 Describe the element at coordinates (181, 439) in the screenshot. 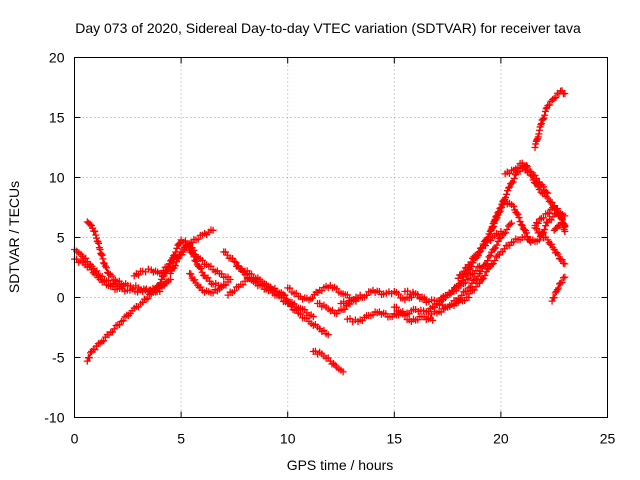

I see `x-tick-label: 5` at that location.